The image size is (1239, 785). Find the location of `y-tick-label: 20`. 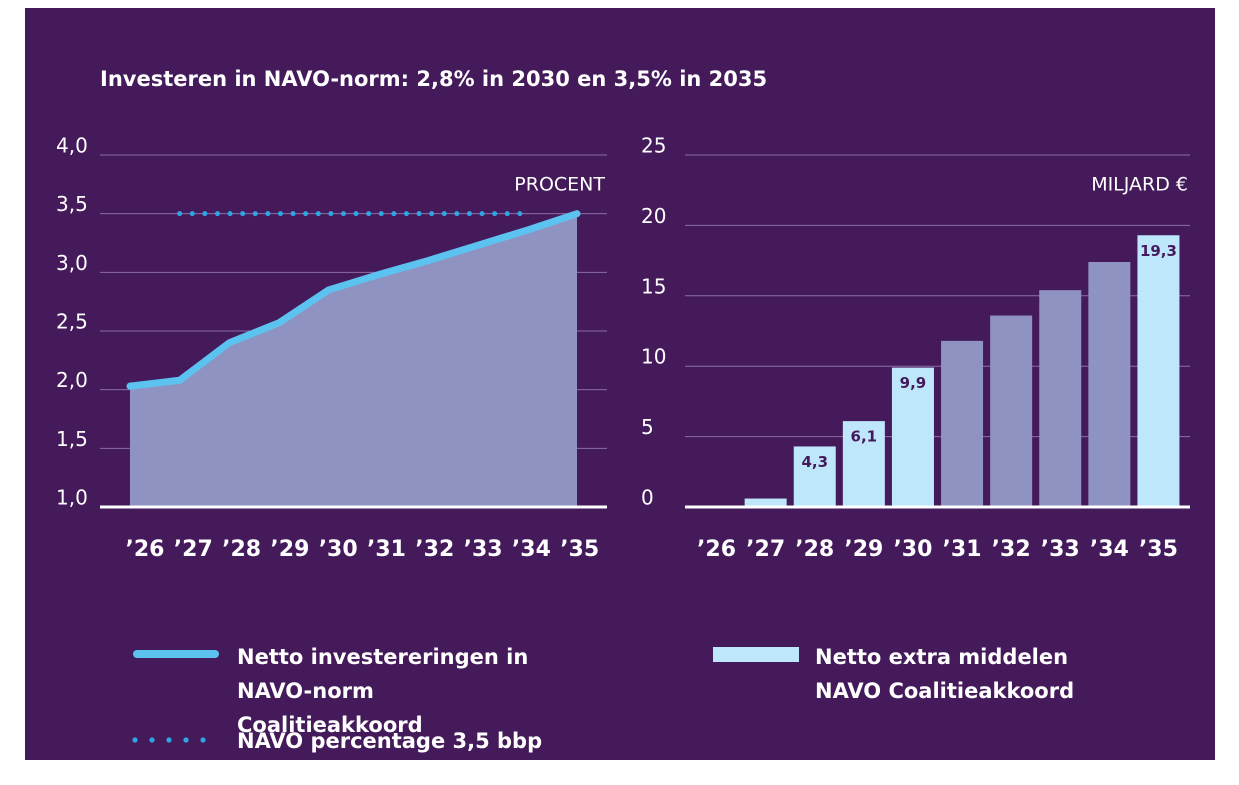

y-tick-label: 20 is located at coordinates (653, 216).